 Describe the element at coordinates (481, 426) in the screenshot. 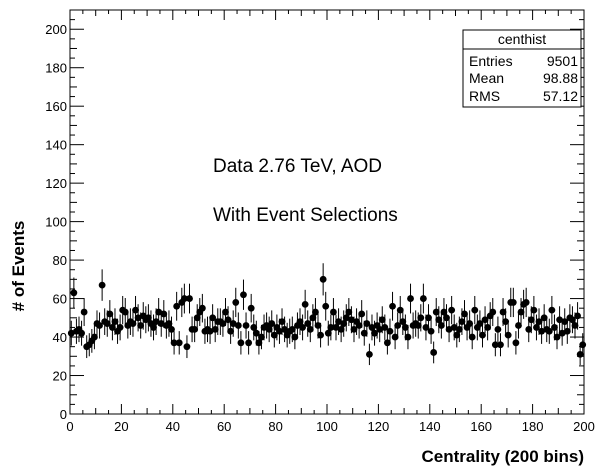

I see `x-tick-label: 160` at that location.